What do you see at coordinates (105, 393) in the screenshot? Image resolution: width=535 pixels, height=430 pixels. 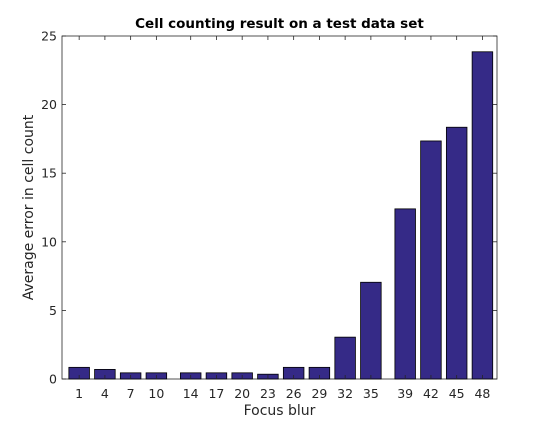 I see `x-tick-label: 4` at bounding box center [105, 393].